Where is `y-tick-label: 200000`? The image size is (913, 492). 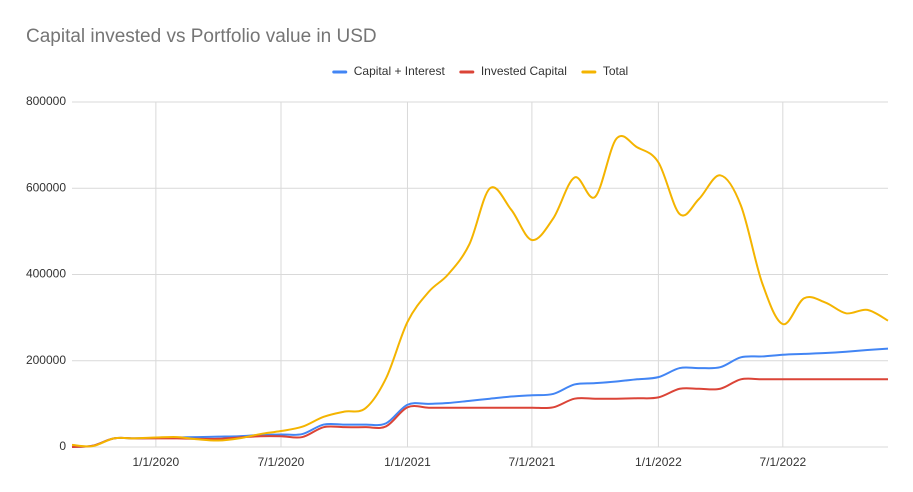 y-tick-label: 200000 is located at coordinates (46, 360).